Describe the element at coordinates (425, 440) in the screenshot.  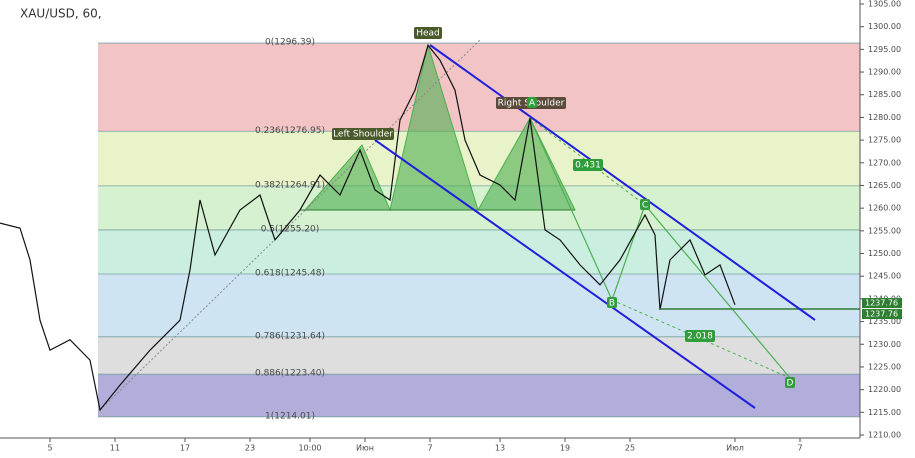
I see `grid` at that location.